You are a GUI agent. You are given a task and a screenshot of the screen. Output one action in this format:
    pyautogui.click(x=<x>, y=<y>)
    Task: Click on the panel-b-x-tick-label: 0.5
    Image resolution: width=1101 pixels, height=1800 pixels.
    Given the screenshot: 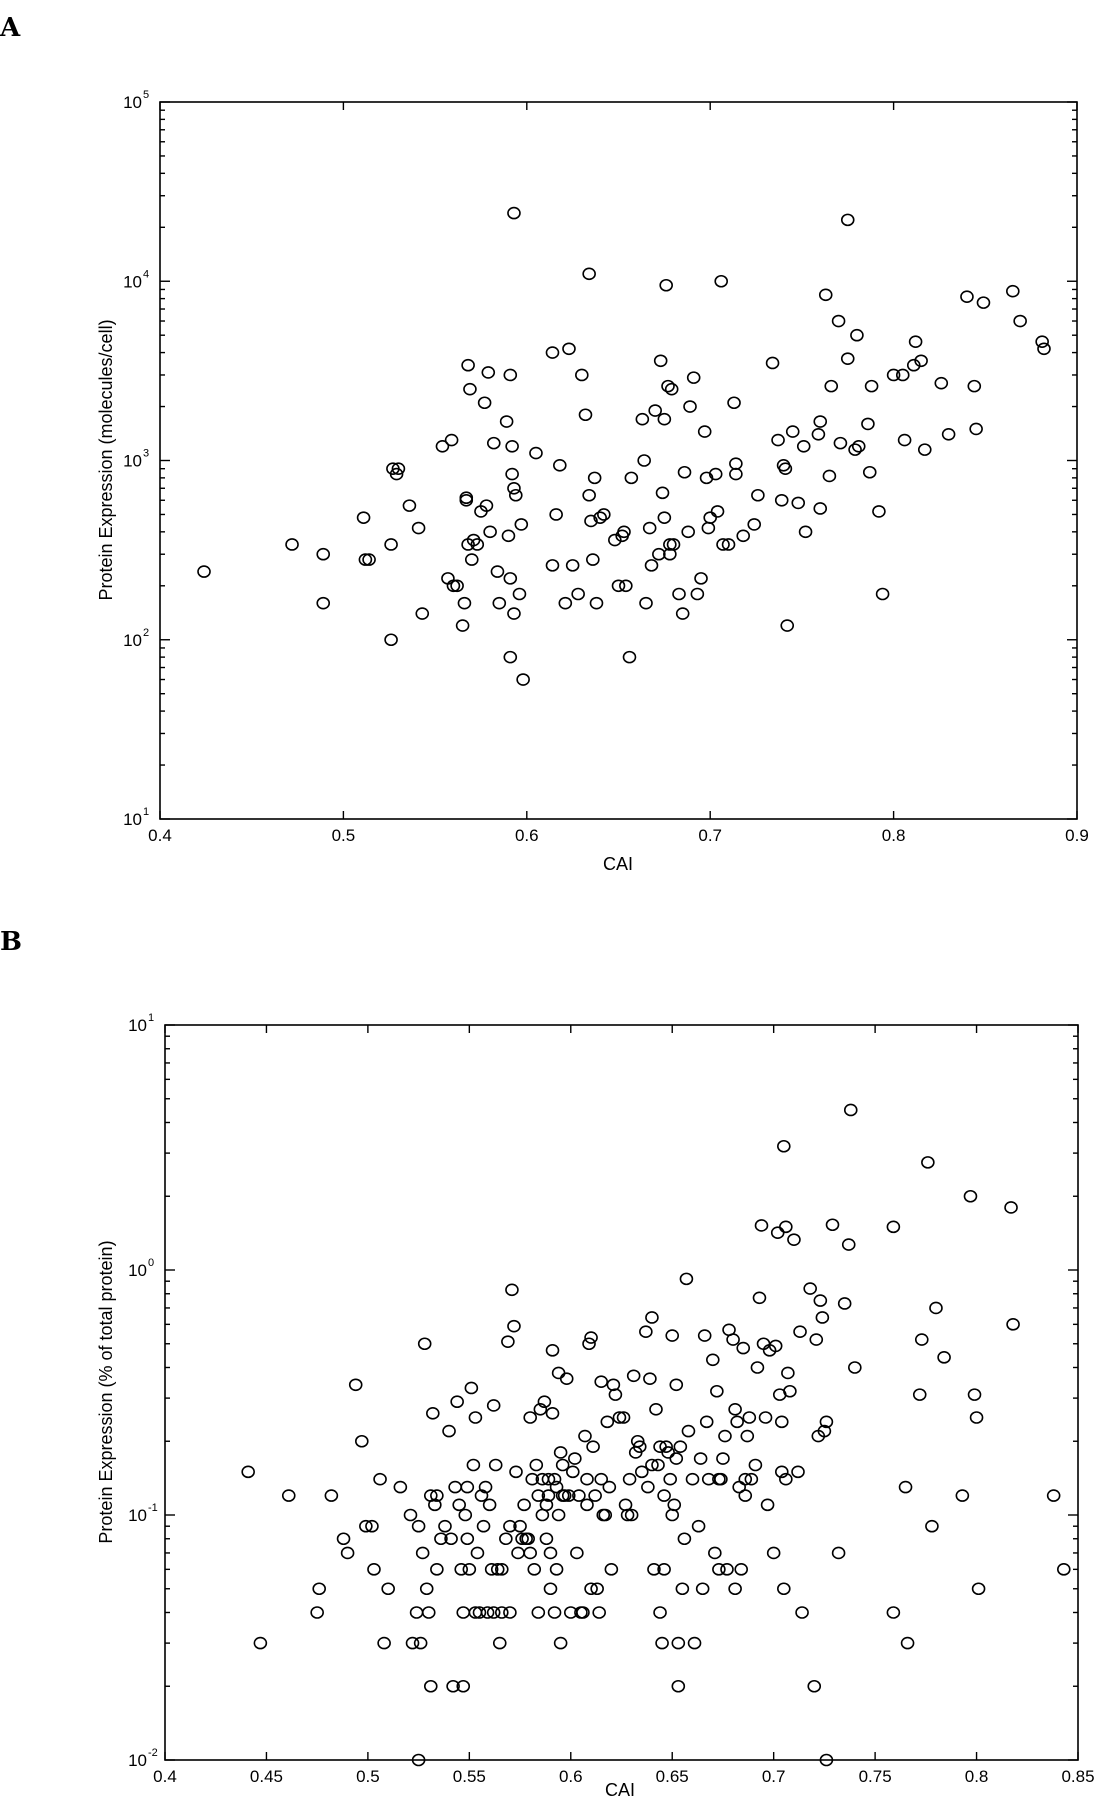 What is the action you would take?
    pyautogui.click(x=368, y=1776)
    